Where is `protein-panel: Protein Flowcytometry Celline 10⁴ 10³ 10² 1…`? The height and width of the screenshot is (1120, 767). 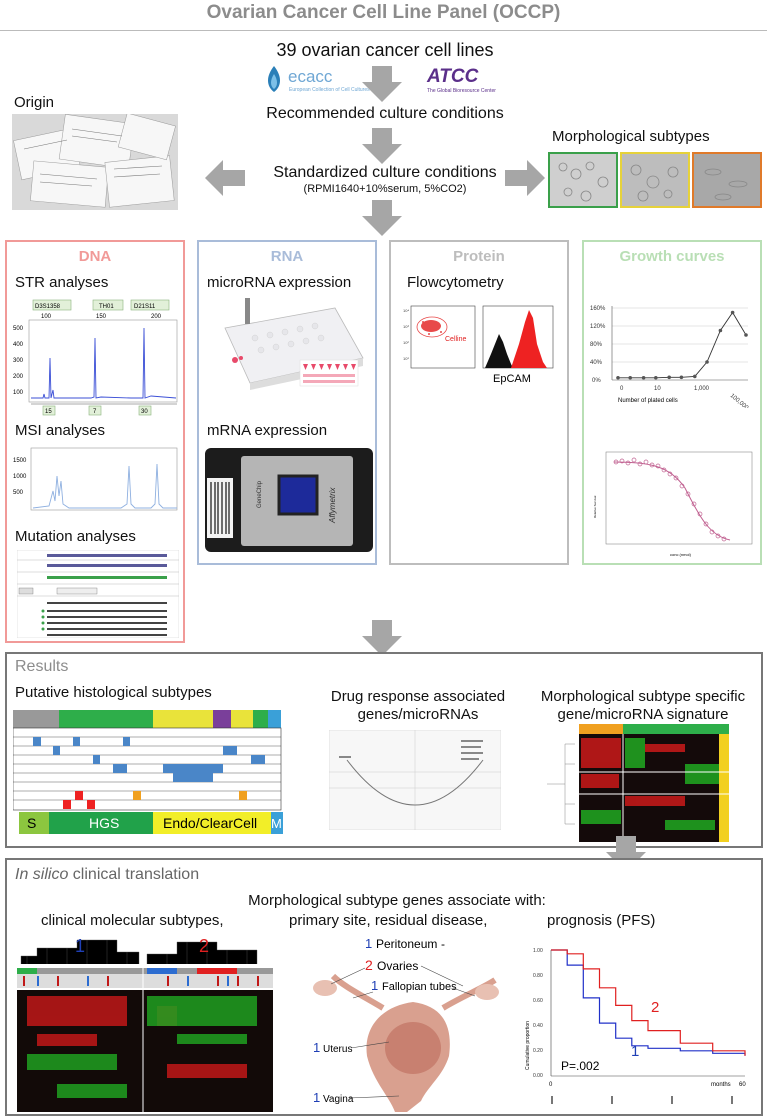 protein-panel: Protein Flowcytometry Celline 10⁴ 10³ 10² 1… is located at coordinates (479, 402).